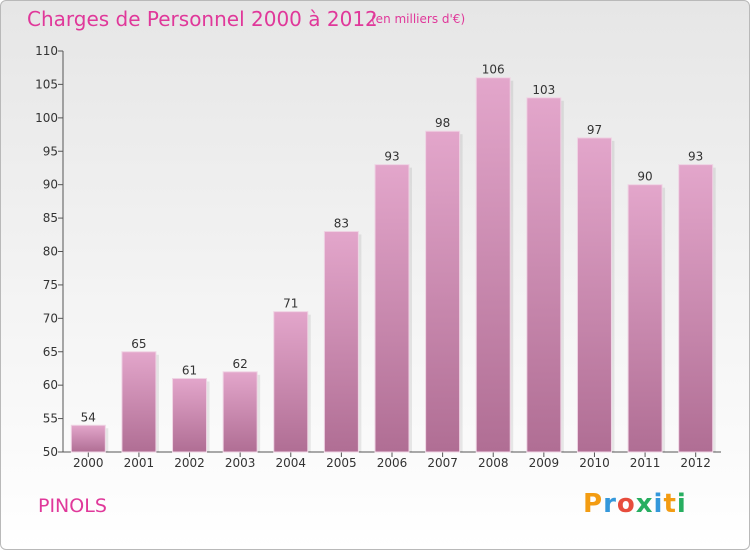 This screenshot has height=550, width=750. Describe the element at coordinates (138, 344) in the screenshot. I see `value-label: 65` at that location.